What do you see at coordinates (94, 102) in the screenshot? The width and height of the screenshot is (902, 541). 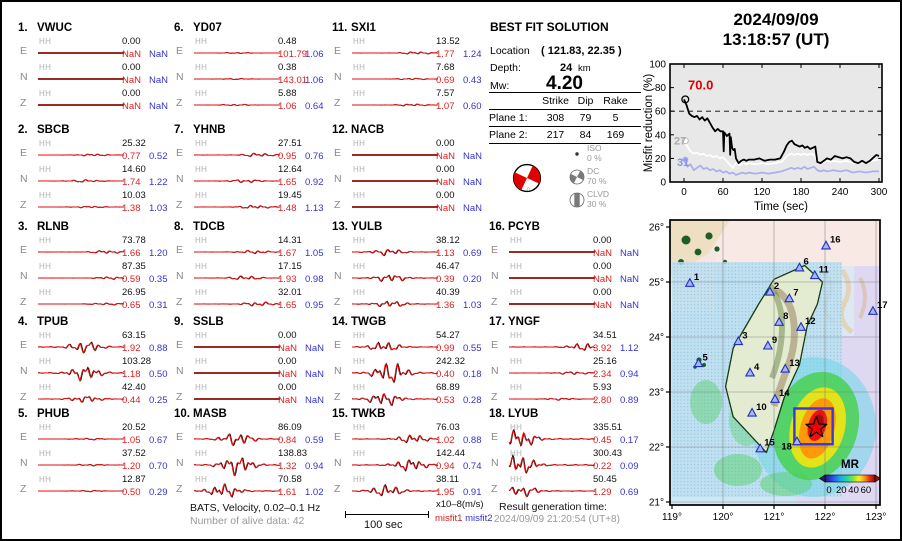 I see `trace-row-z: Z HH 0.00 NaN NaN` at bounding box center [94, 102].